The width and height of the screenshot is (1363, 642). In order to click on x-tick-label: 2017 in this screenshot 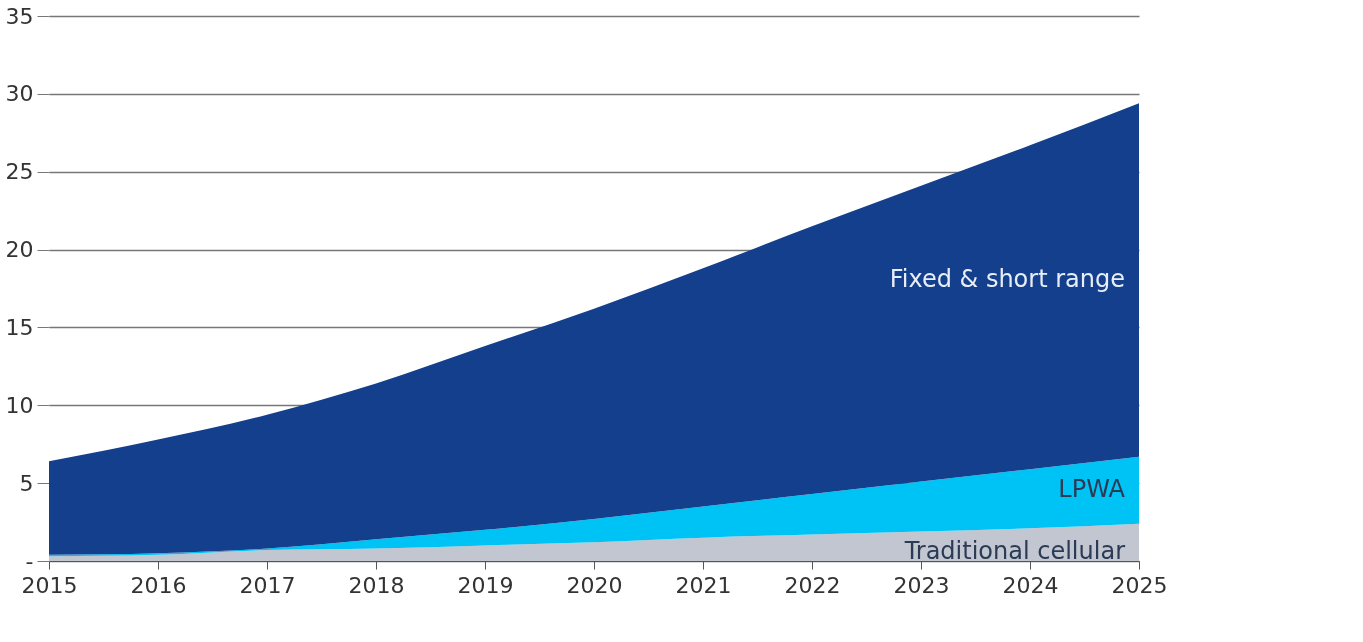, I will do `click(267, 585)`.